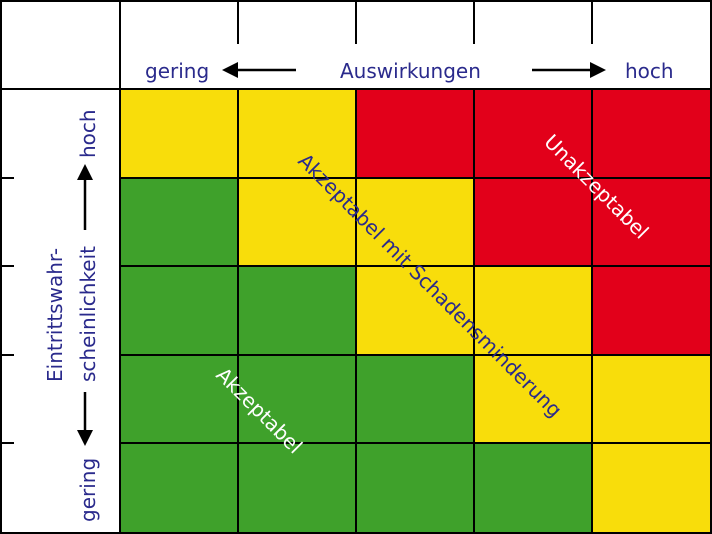  I want to click on probability-up-arrow, so click(85, 197).